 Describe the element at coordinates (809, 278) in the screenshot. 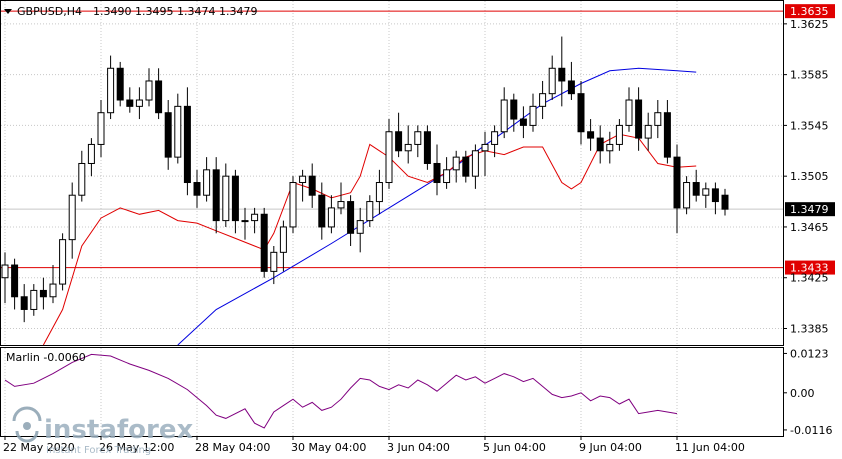

I see `y-tick-label: 1.3425` at that location.